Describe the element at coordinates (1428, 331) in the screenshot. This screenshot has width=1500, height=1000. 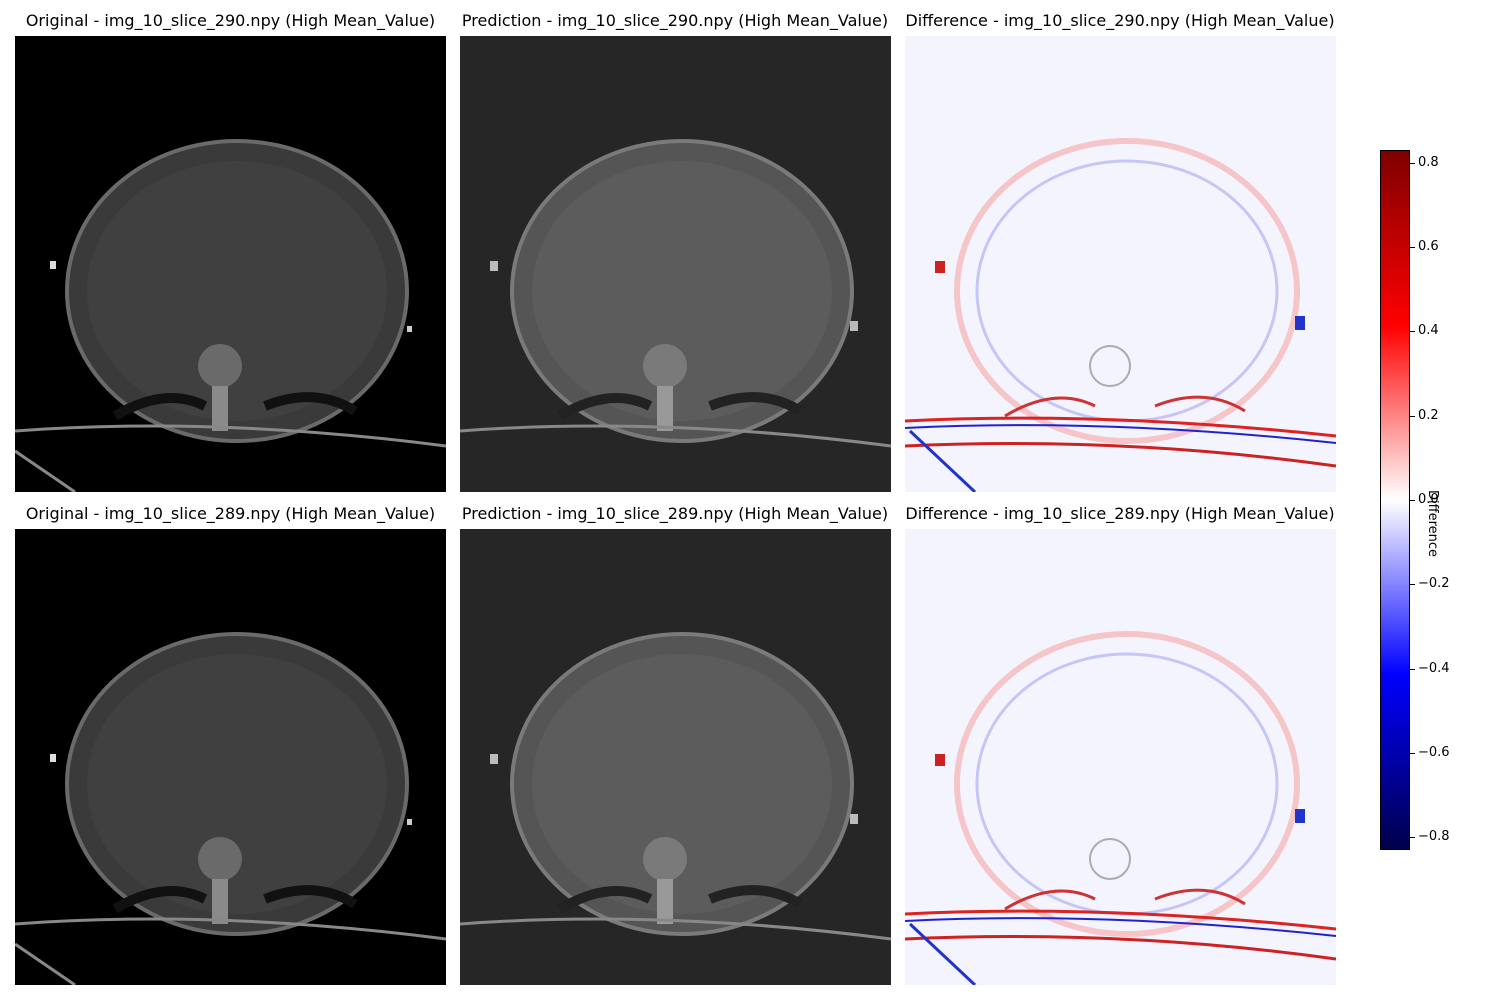
I see `colorbar-tick-label: 0.4` at that location.